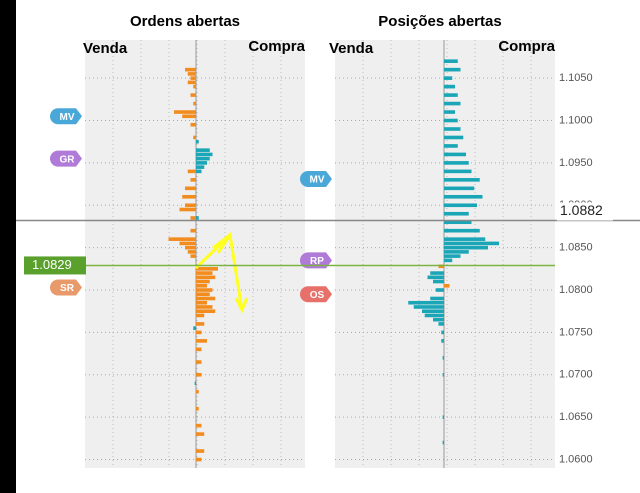  I want to click on y-tick-label: 1.0700, so click(576, 375).